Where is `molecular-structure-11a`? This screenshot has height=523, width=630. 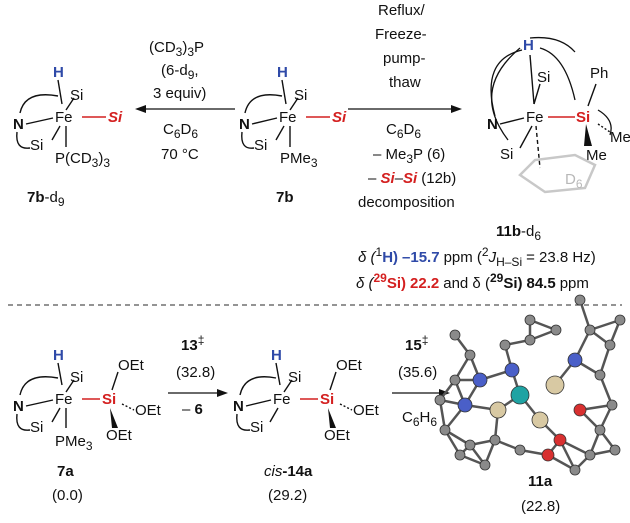 molecular-structure-11a is located at coordinates (530, 385).